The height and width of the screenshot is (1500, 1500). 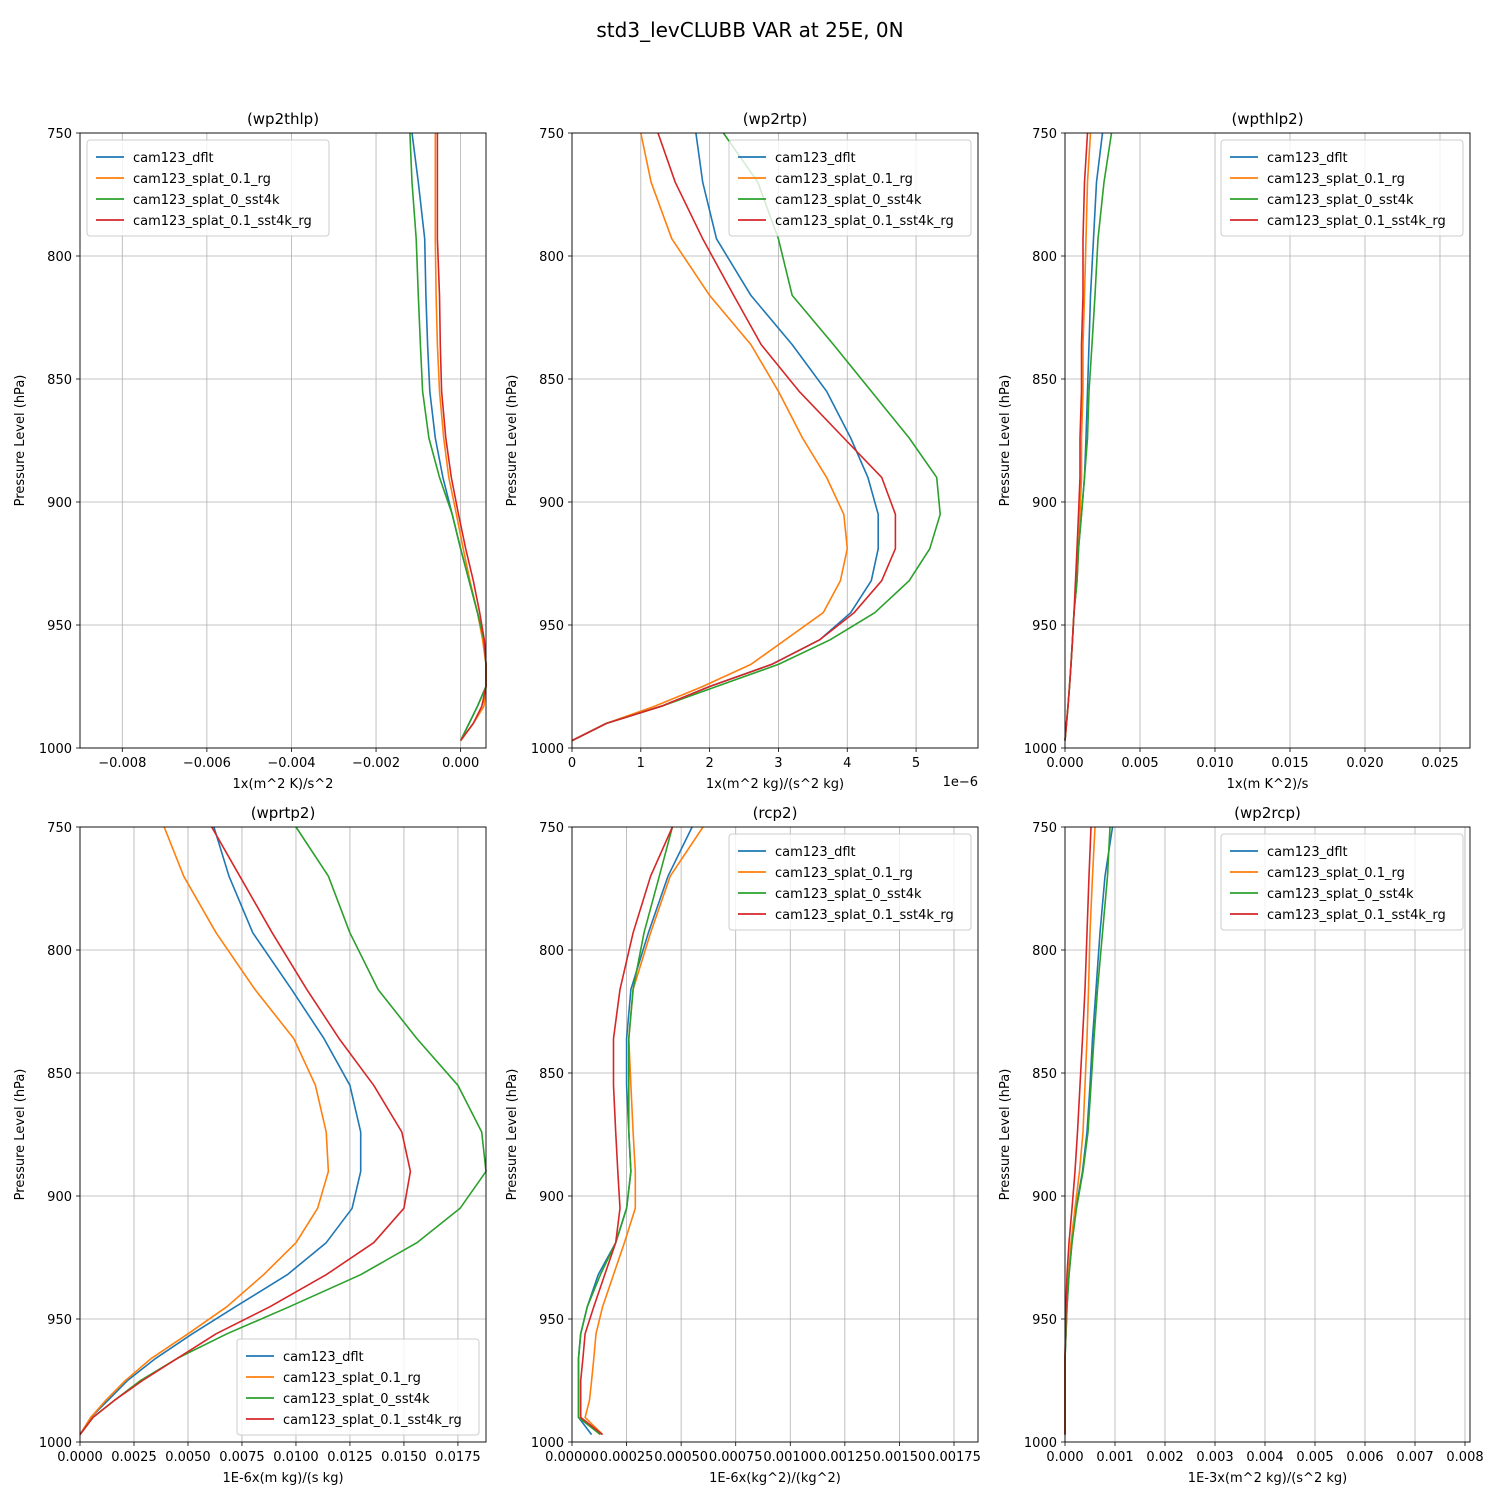 I want to click on x-tick-label: 0.00150, so click(x=900, y=1457).